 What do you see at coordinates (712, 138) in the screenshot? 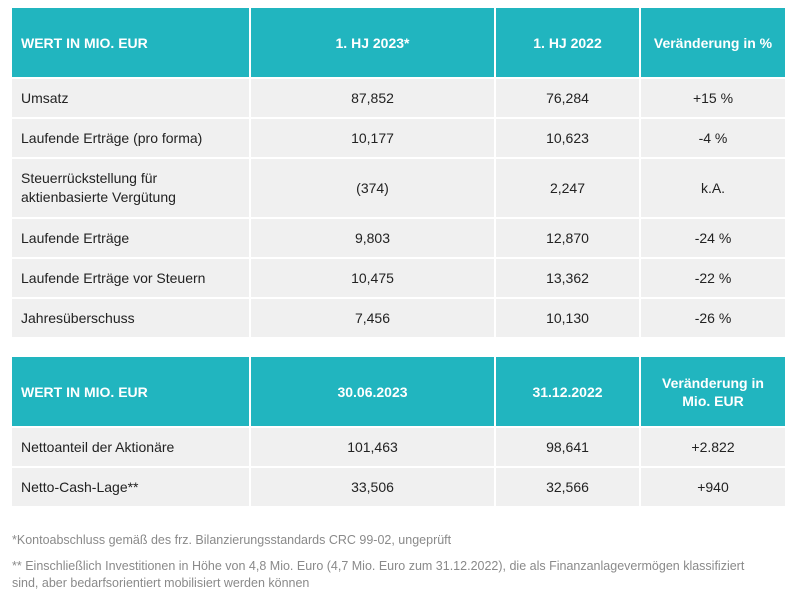
I see `cell-change: -4 %` at bounding box center [712, 138].